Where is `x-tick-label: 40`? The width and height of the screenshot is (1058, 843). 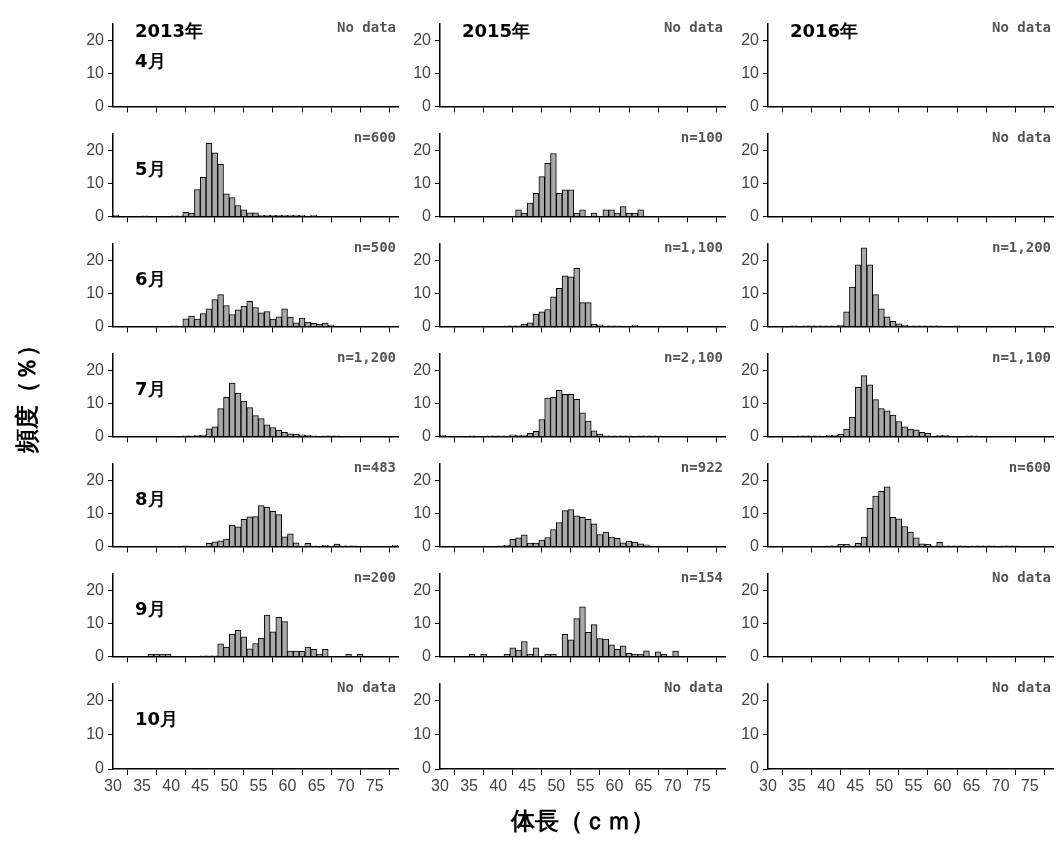
x-tick-label: 40 is located at coordinates (498, 786).